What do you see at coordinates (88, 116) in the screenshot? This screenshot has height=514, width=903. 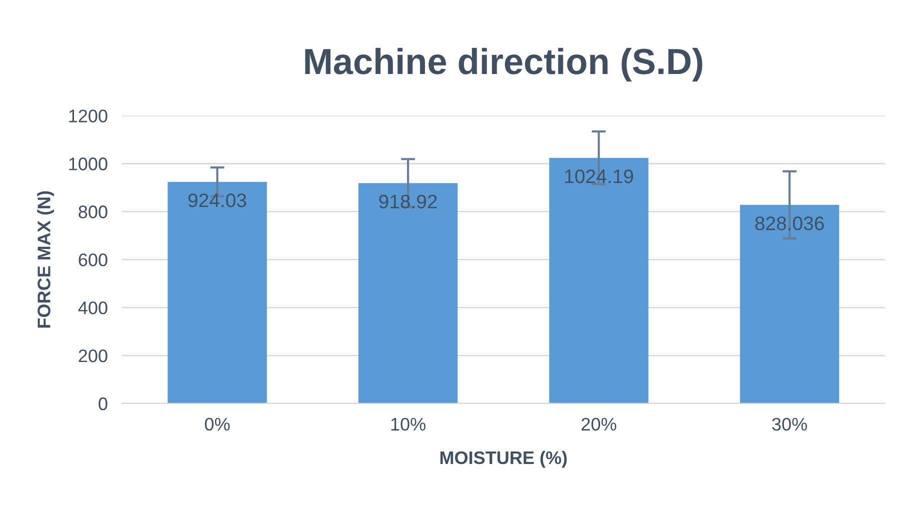 I see `y-tick-label: 1200` at bounding box center [88, 116].